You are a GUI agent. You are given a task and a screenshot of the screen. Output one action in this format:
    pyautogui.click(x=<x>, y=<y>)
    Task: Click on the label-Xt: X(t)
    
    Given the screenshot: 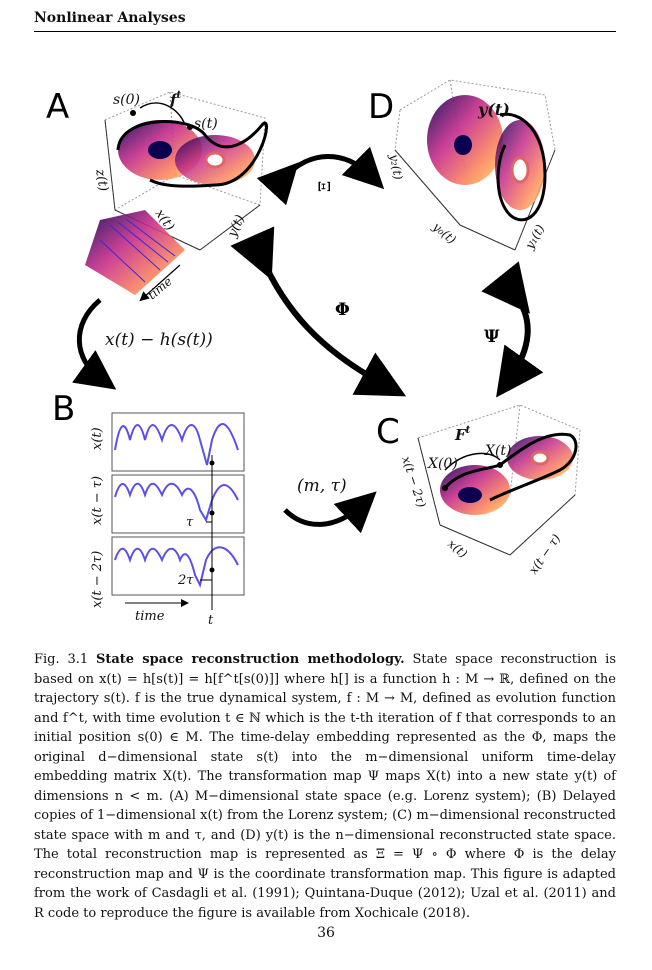 What is the action you would take?
    pyautogui.click(x=498, y=451)
    